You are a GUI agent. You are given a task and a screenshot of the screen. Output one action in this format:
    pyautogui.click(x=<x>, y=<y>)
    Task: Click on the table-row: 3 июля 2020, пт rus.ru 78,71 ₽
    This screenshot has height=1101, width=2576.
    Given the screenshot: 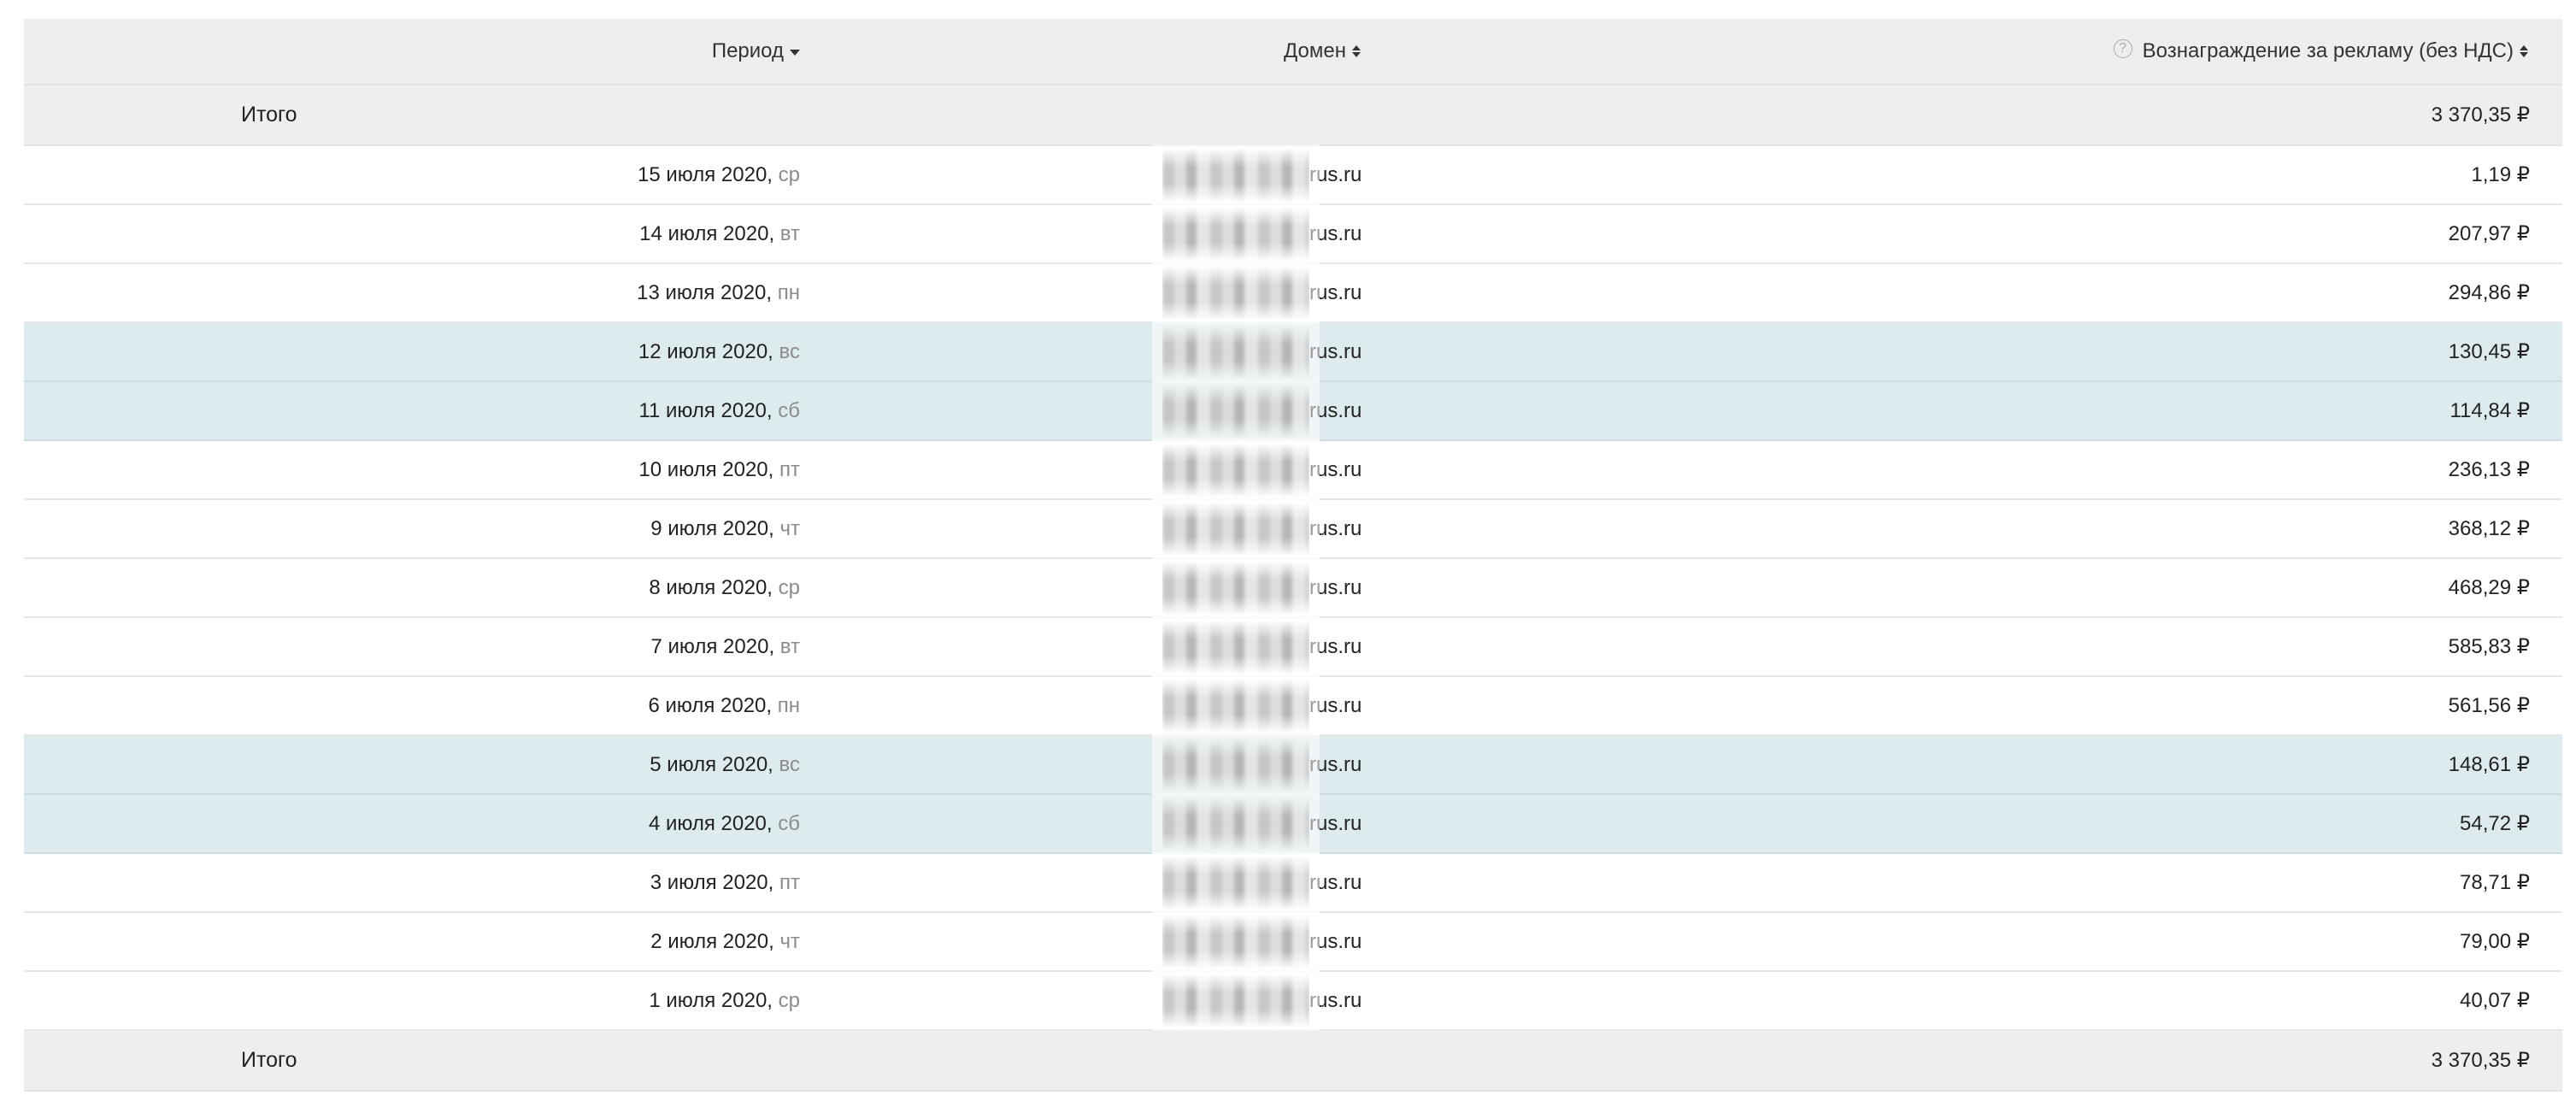 What is the action you would take?
    pyautogui.click(x=1293, y=882)
    